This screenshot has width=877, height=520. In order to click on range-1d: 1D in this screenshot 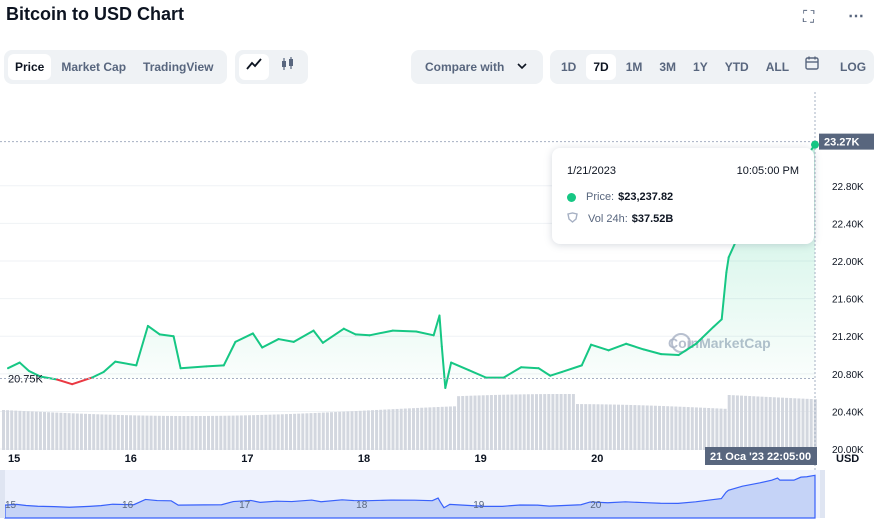, I will do `click(569, 67)`.